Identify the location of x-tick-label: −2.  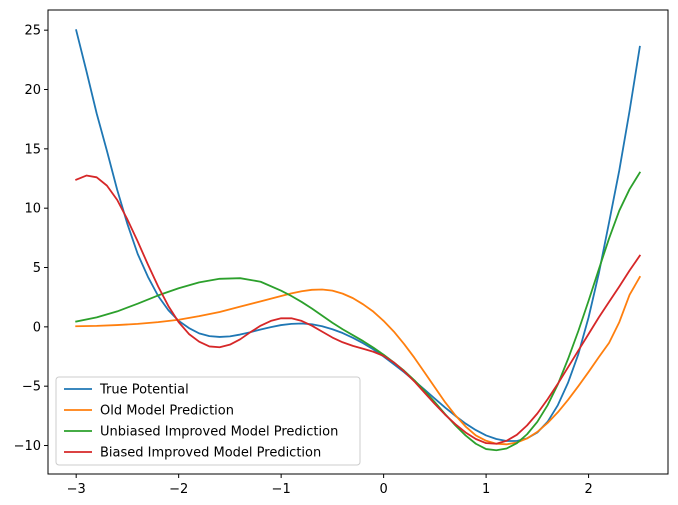
(178, 489).